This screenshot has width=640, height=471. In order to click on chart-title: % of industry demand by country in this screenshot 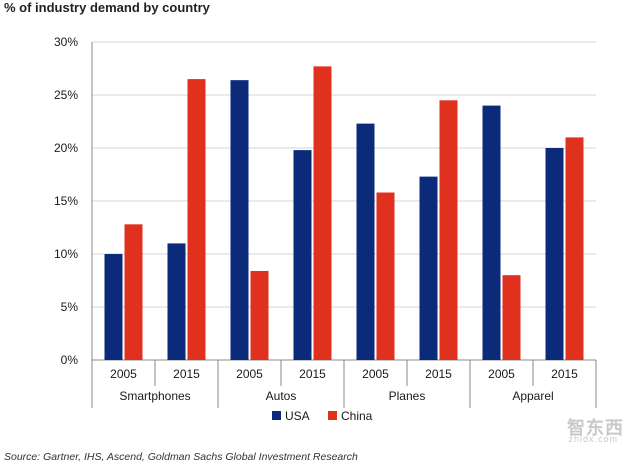, I will do `click(107, 7)`.